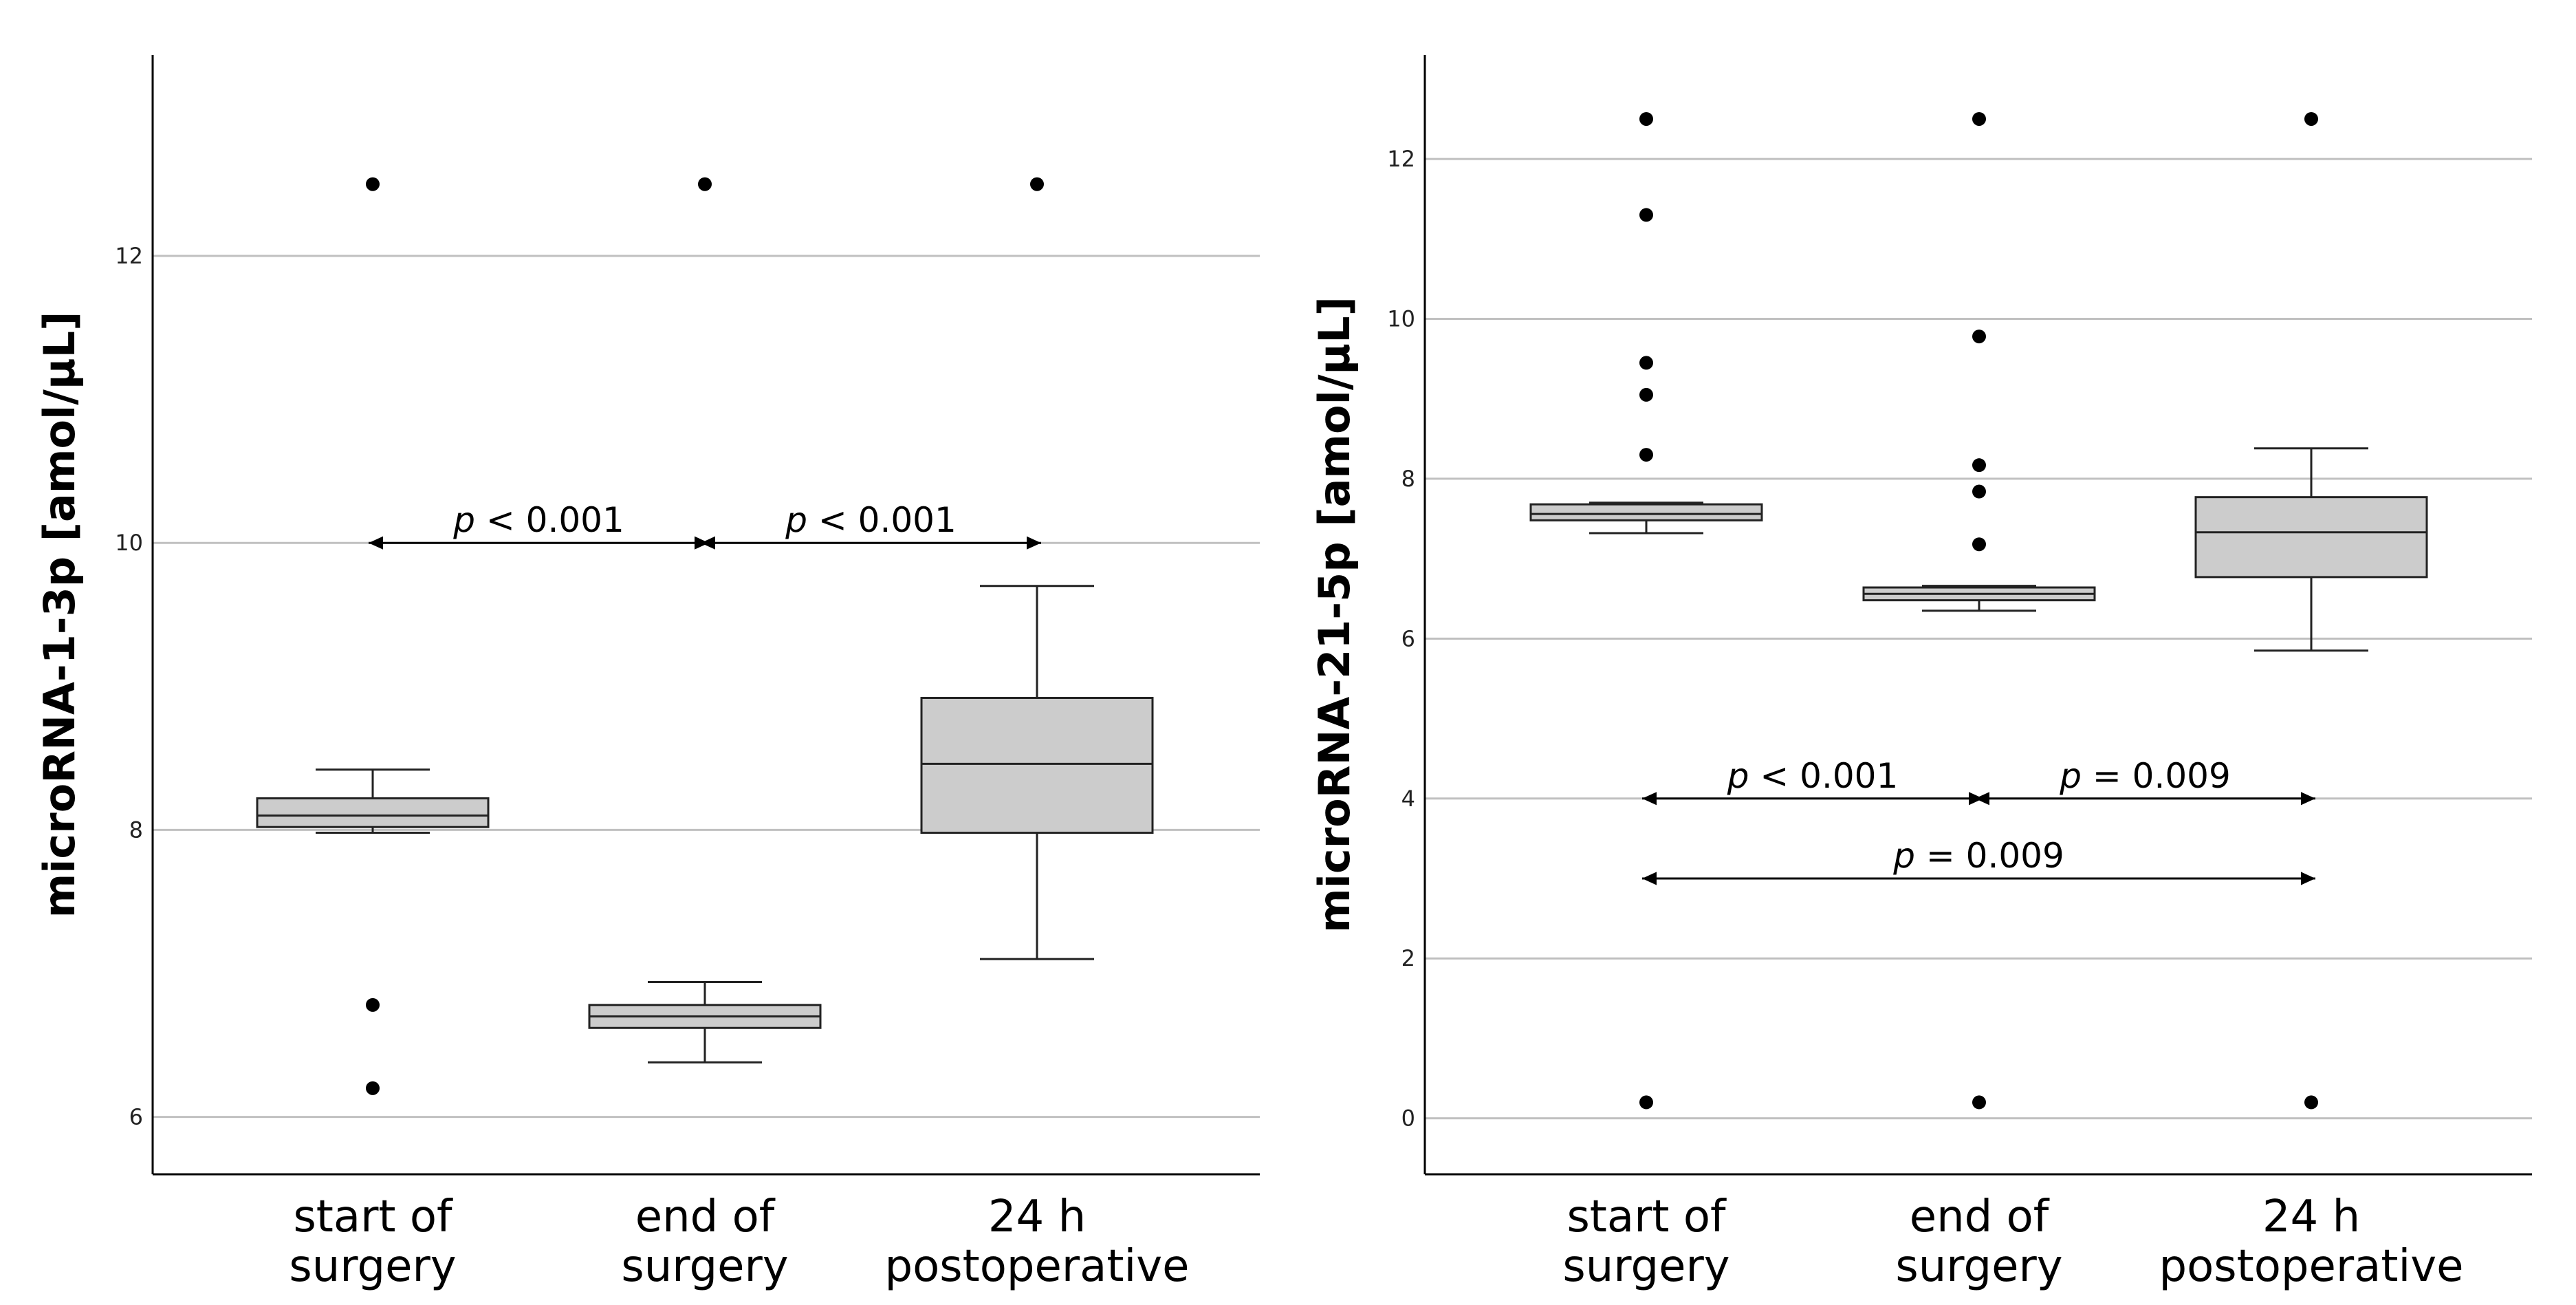 The image size is (2576, 1305). I want to click on y-tick-label: 2, so click(1408, 958).